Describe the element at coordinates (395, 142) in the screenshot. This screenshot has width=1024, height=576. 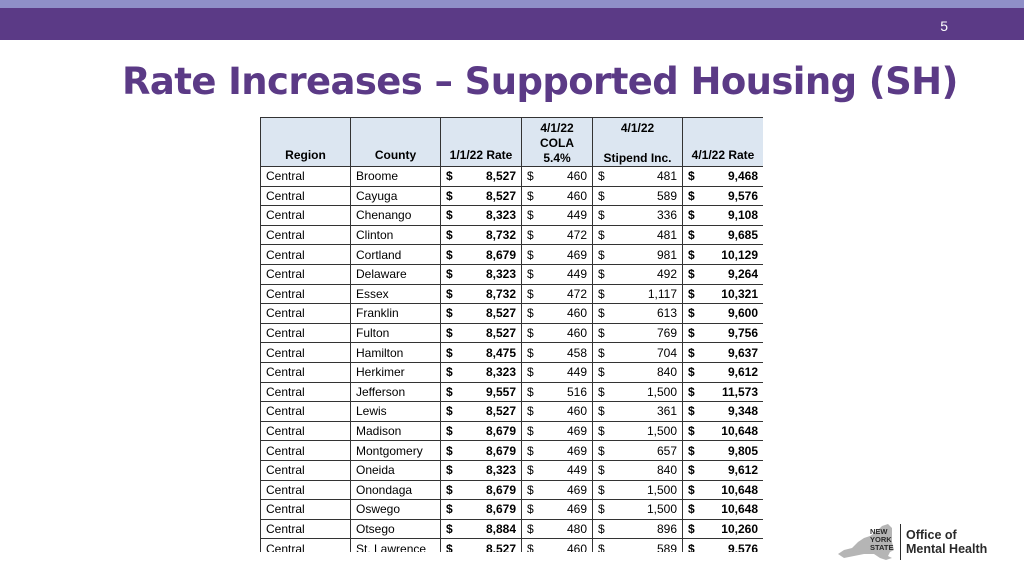
I see `header-county: County` at that location.